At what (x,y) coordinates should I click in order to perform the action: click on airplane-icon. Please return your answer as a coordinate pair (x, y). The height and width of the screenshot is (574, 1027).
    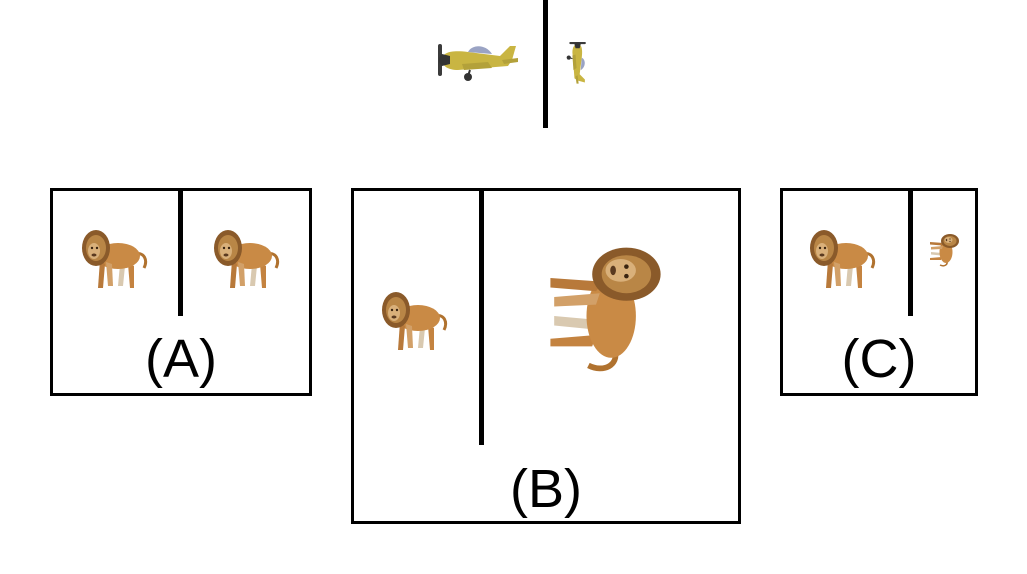
    Looking at the image, I should click on (478, 62).